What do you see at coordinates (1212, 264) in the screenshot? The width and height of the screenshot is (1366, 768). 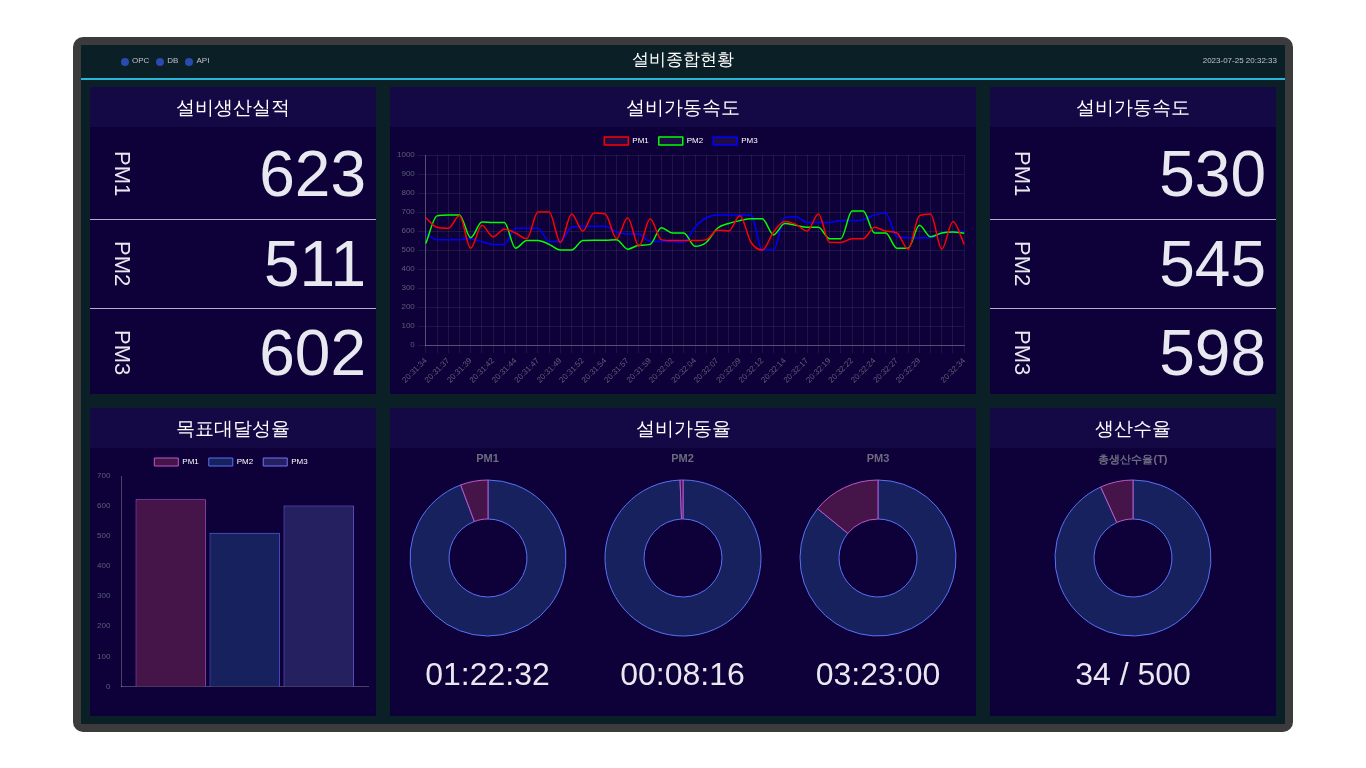 I see `data-label: 545` at bounding box center [1212, 264].